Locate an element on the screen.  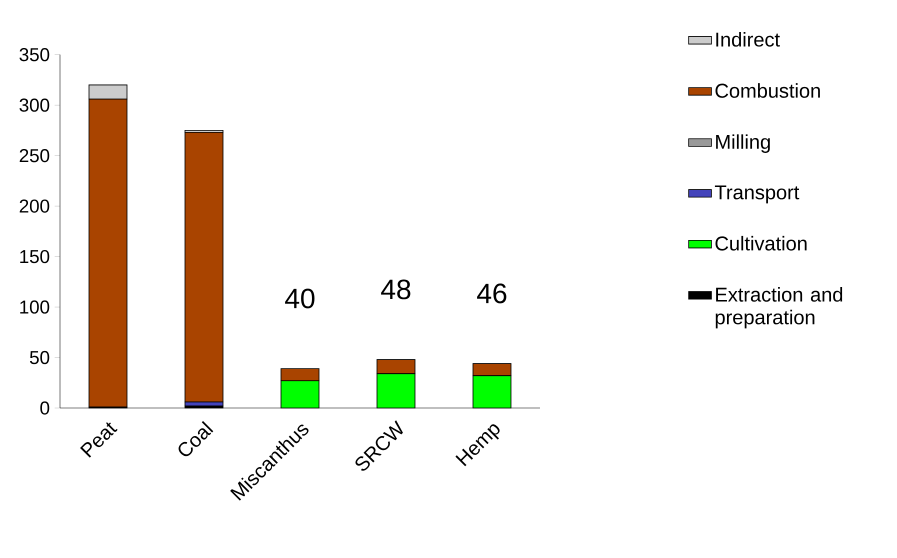
legend-label: Indirect is located at coordinates (748, 39).